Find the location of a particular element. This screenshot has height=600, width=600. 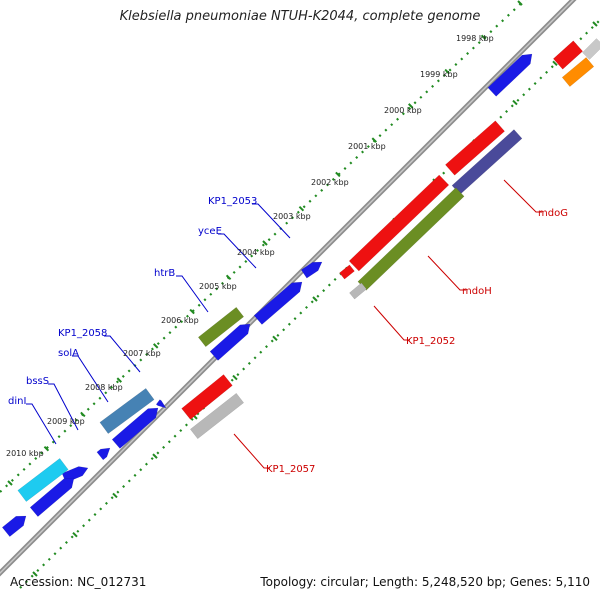

gene-block-top-right is located at coordinates (591, 49).